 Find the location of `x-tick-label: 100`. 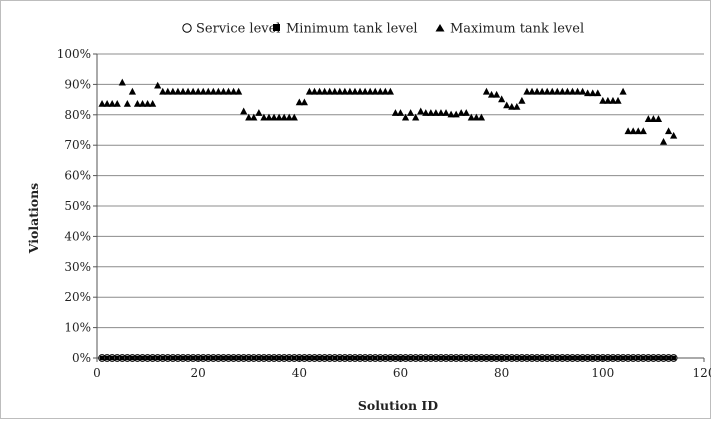

x-tick-label: 100 is located at coordinates (602, 373).